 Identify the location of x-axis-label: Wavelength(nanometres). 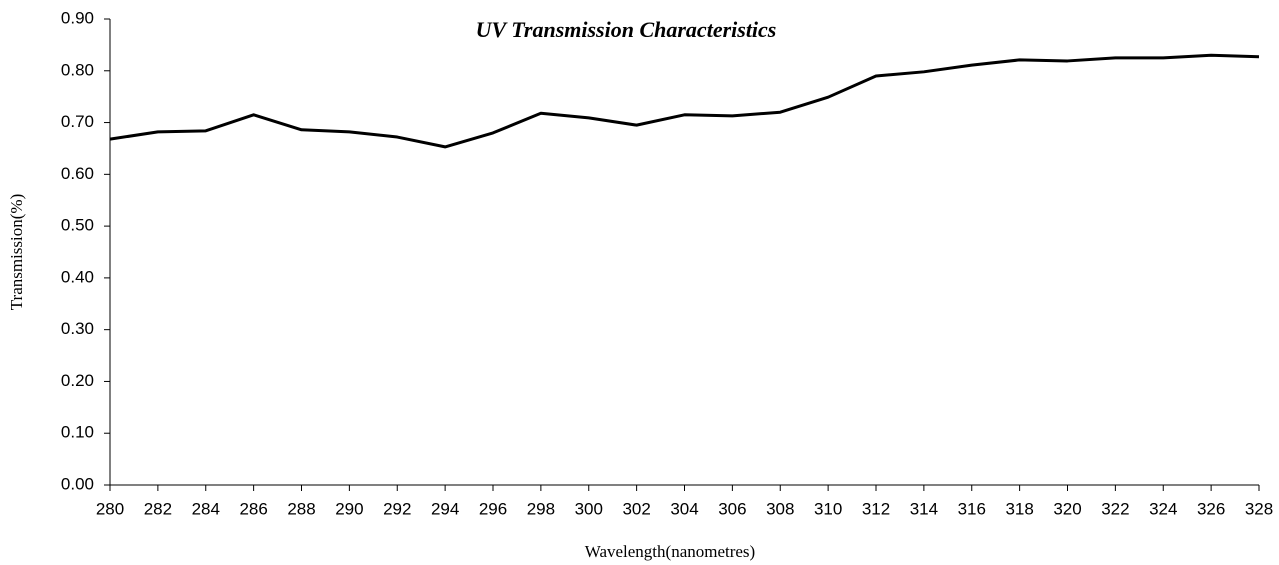
(670, 551).